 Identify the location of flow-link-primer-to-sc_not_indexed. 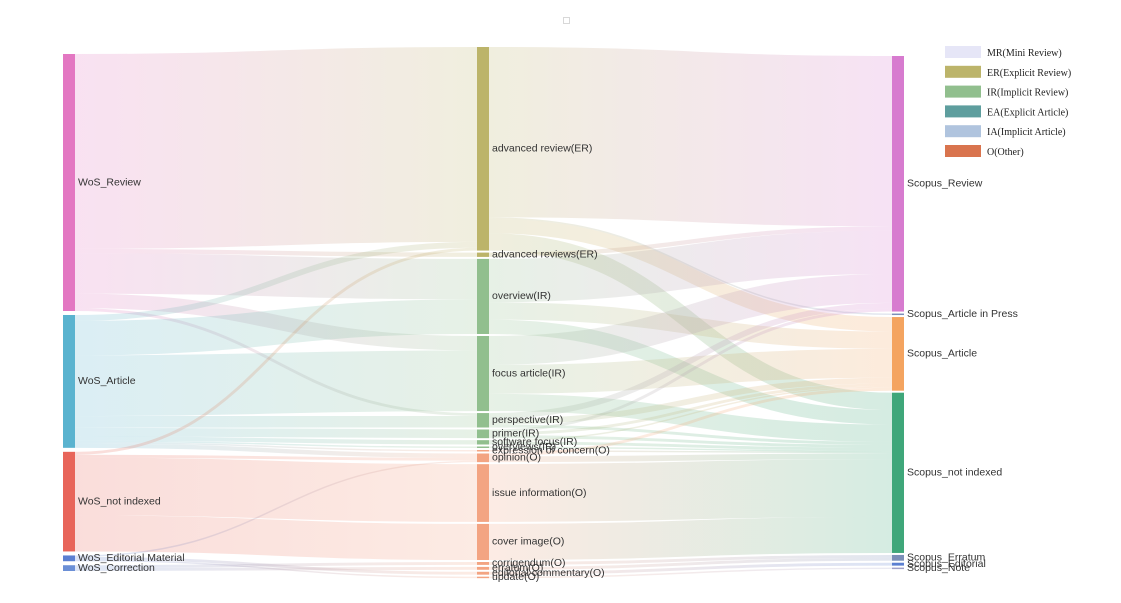
(690, 441).